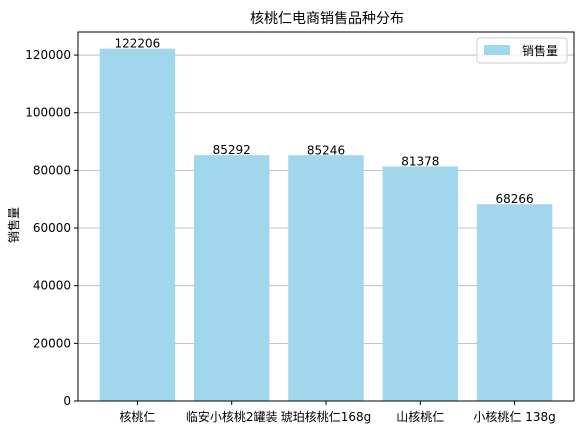 The height and width of the screenshot is (434, 585). Describe the element at coordinates (497, 50) in the screenshot. I see `legend-swatch` at that location.